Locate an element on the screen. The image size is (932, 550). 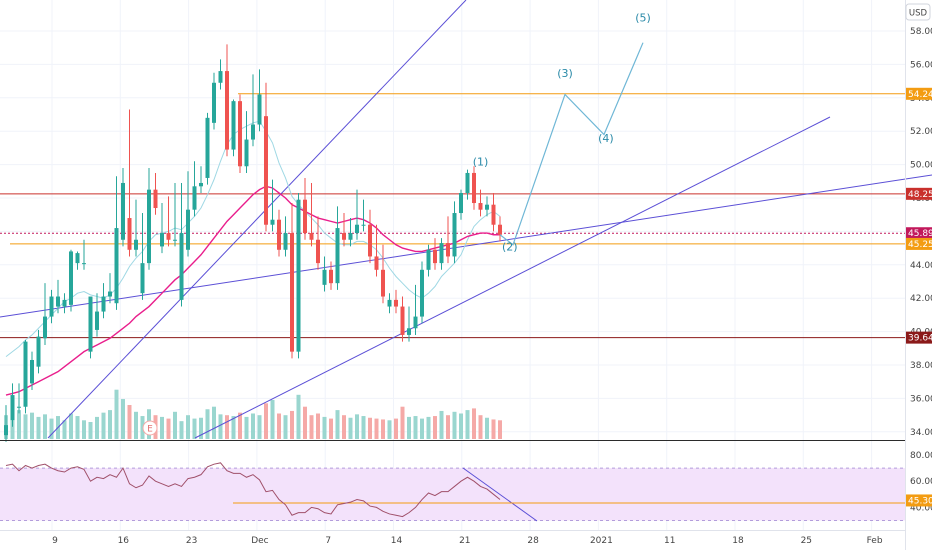
price-tag-bg is located at coordinates (919, 337).